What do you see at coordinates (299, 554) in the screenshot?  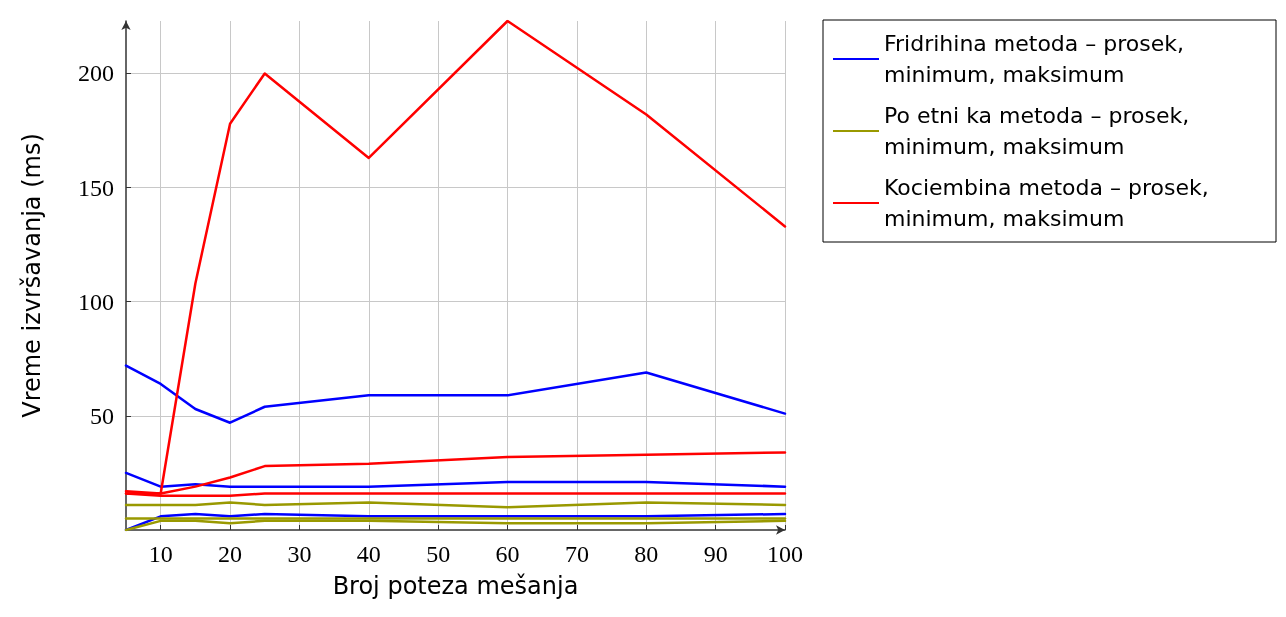 I see `x-tick-label: 30` at bounding box center [299, 554].